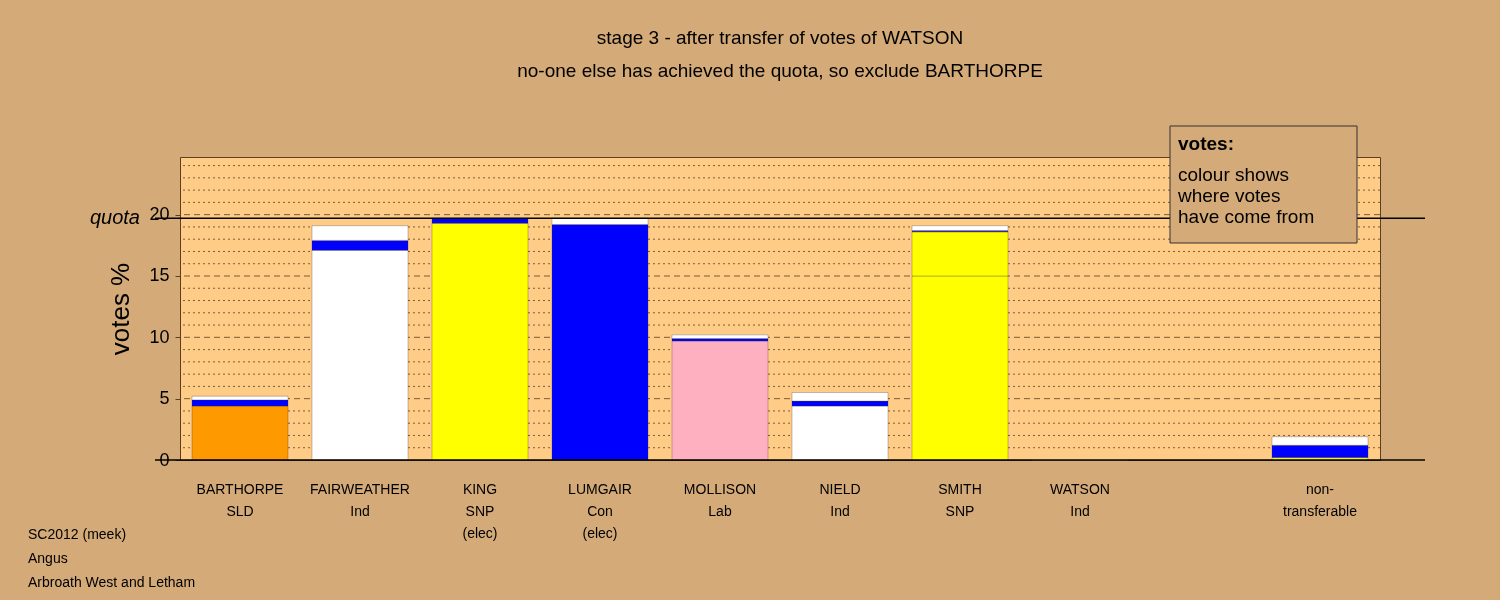 This screenshot has height=600, width=1500. Describe the element at coordinates (1080, 499) in the screenshot. I see `x-tick-label: WATSON Ind` at that location.